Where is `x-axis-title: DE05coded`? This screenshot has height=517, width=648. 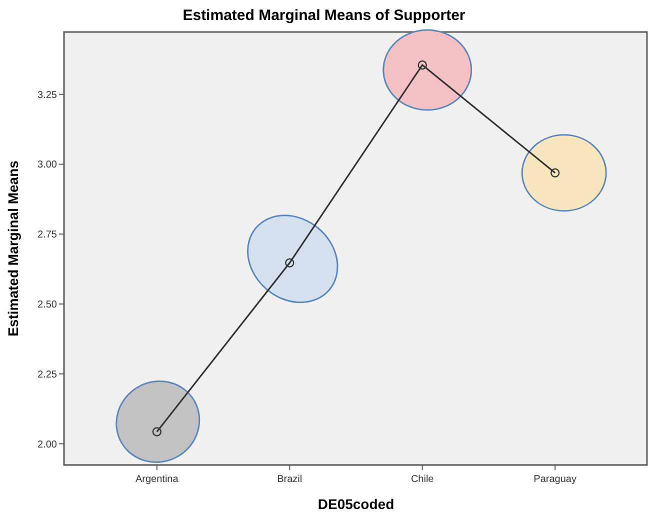
x-axis-title: DE05coded is located at coordinates (356, 504).